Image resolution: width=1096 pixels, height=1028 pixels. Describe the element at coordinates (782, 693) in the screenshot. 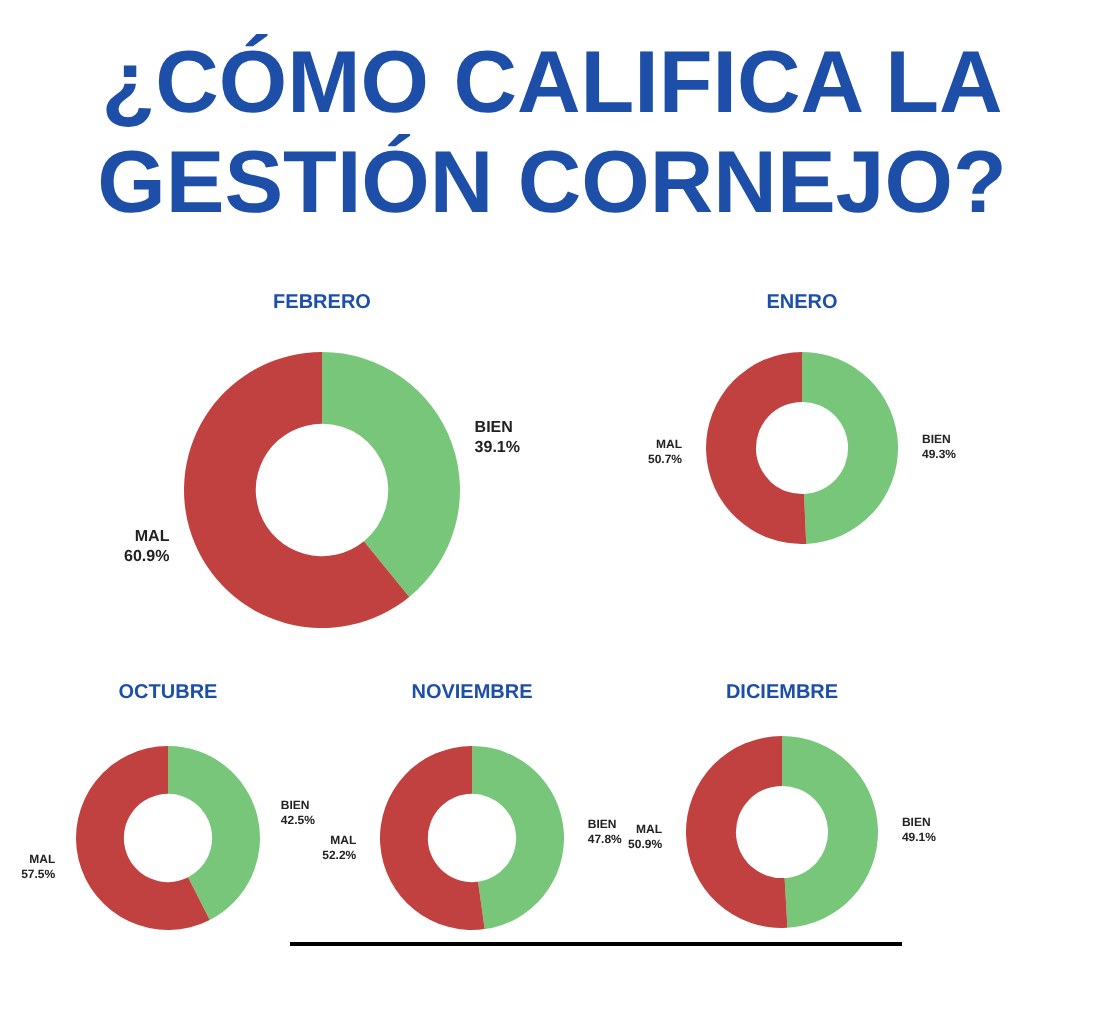

I see `chart-title: DICIEMBRE` at that location.